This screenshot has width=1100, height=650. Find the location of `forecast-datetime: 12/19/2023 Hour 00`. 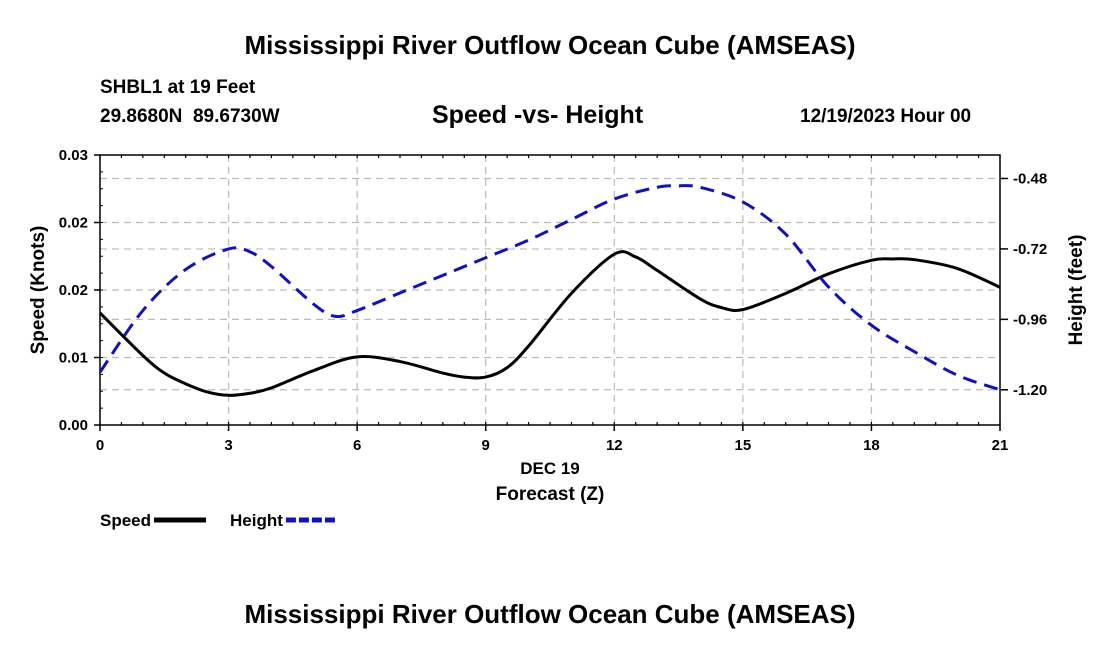

forecast-datetime: 12/19/2023 Hour 00 is located at coordinates (886, 116).